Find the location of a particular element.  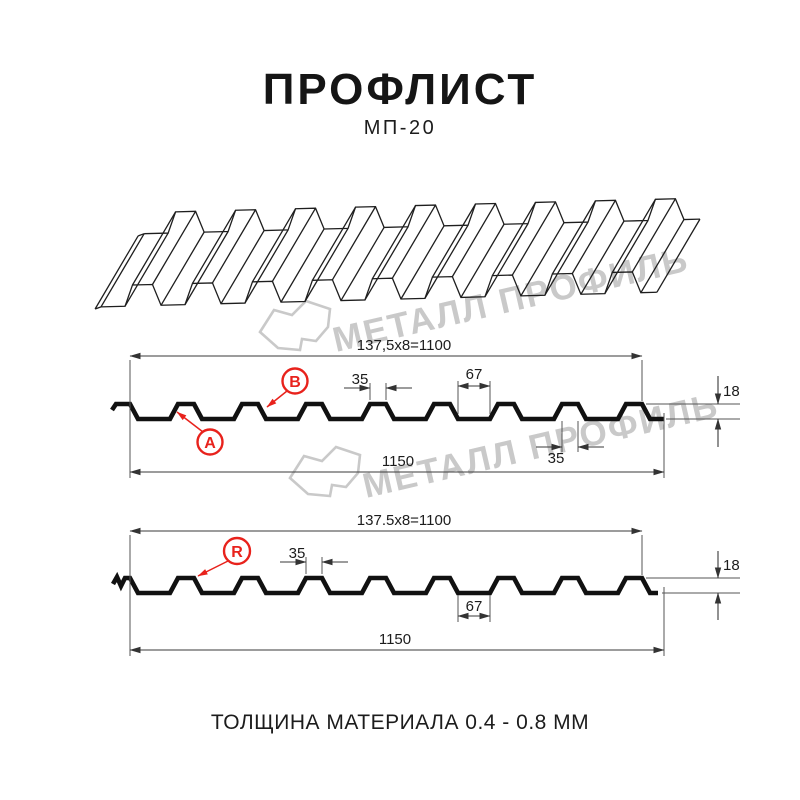

callout-b-label: B is located at coordinates (295, 382).